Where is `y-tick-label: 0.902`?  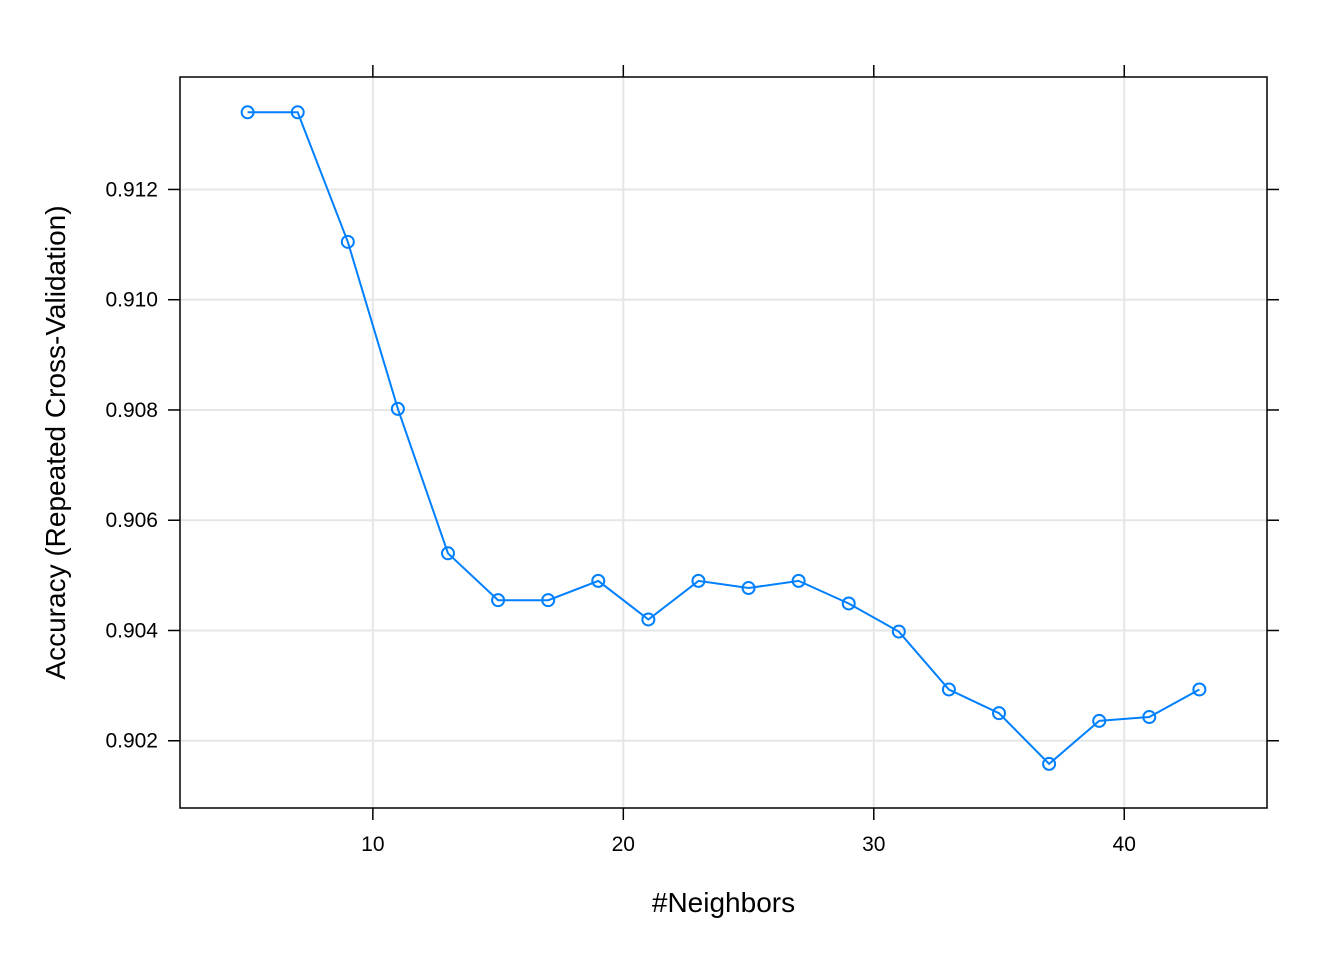 y-tick-label: 0.902 is located at coordinates (131, 741).